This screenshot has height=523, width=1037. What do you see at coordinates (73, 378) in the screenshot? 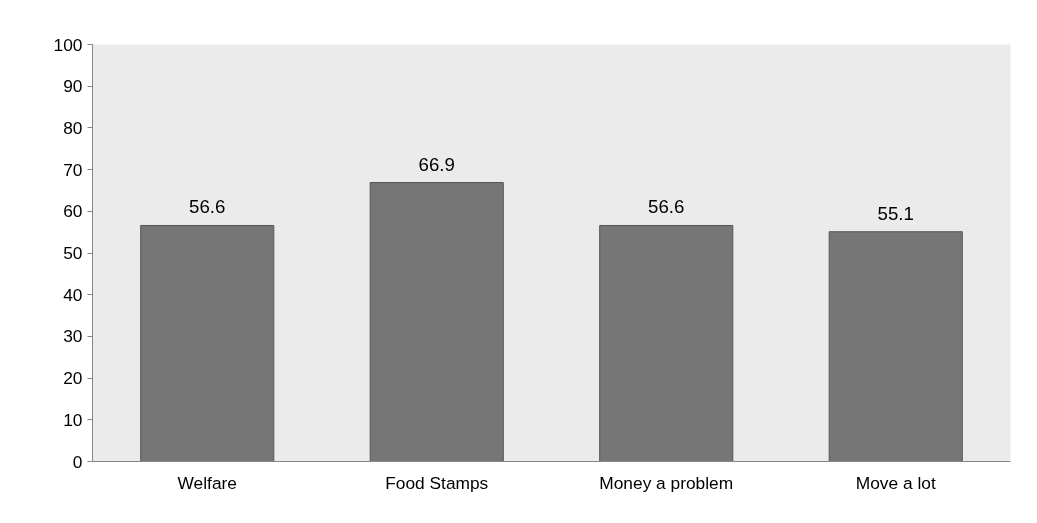
I see `y-tick-label: 20` at bounding box center [73, 378].